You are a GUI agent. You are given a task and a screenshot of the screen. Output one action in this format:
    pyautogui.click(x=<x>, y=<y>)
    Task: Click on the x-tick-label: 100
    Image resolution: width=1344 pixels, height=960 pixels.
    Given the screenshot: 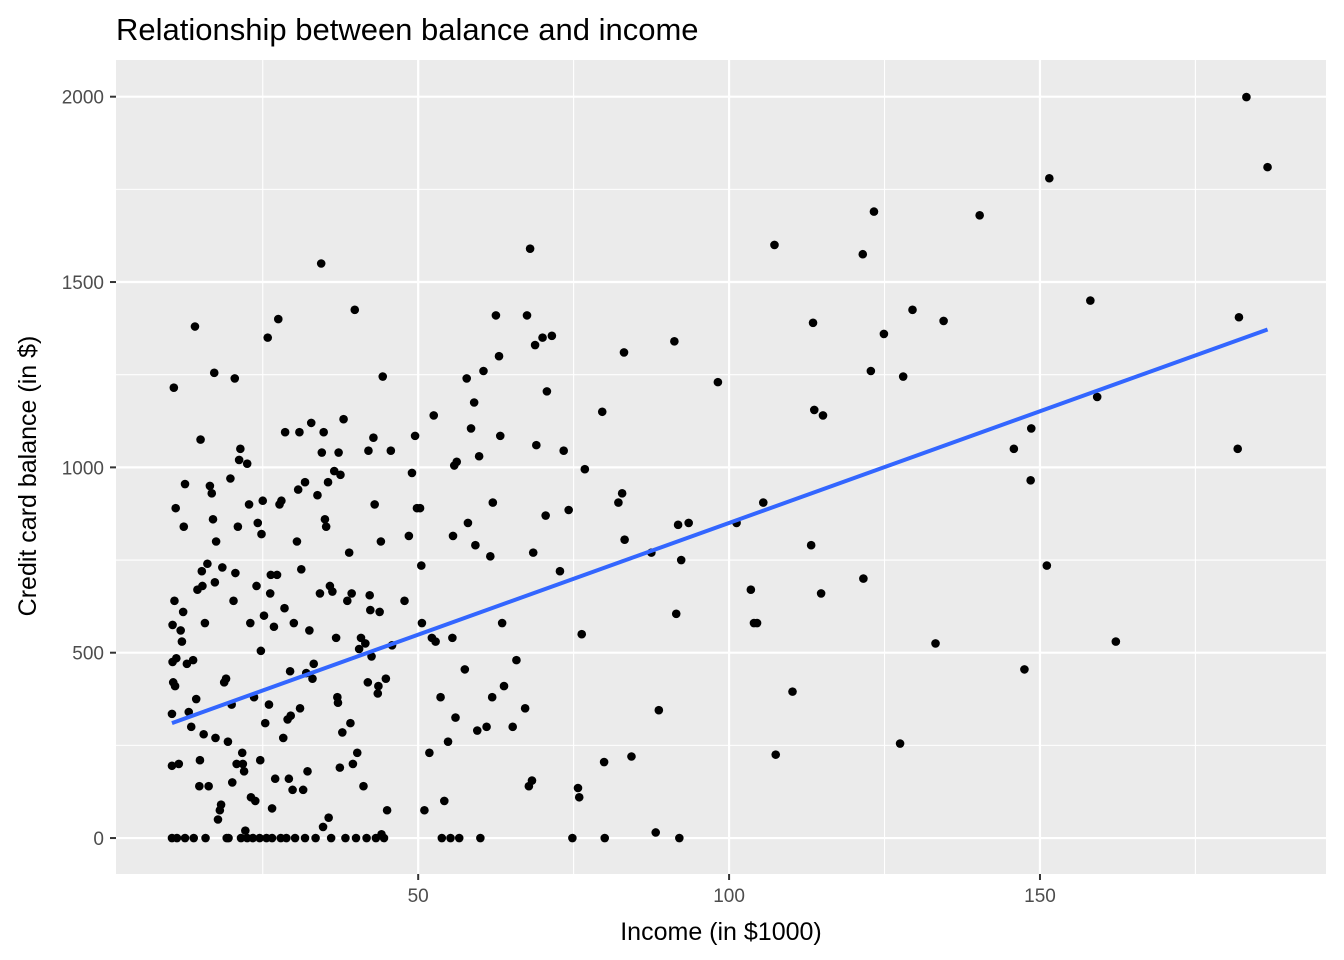 What is the action you would take?
    pyautogui.click(x=729, y=896)
    